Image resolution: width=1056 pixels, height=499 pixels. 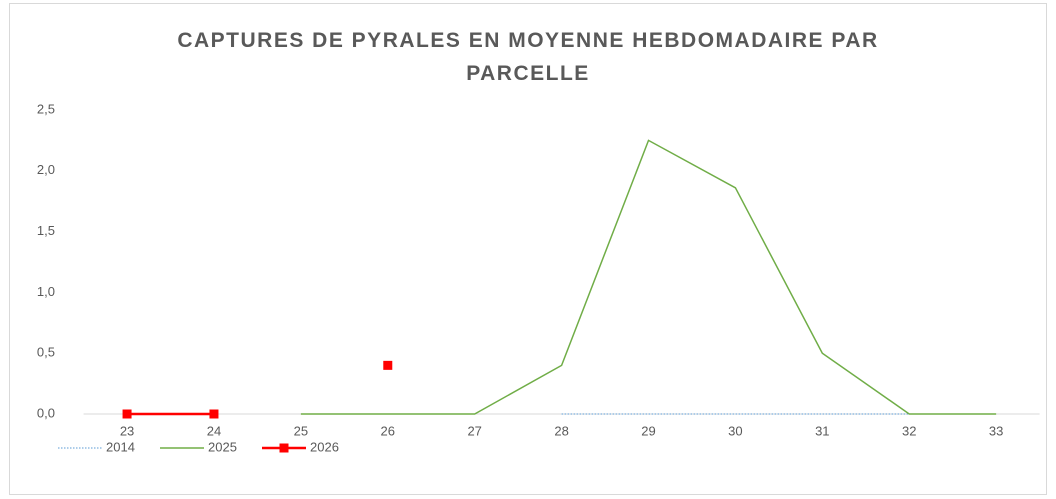 I want to click on x-tick-label: 30, so click(x=735, y=430).